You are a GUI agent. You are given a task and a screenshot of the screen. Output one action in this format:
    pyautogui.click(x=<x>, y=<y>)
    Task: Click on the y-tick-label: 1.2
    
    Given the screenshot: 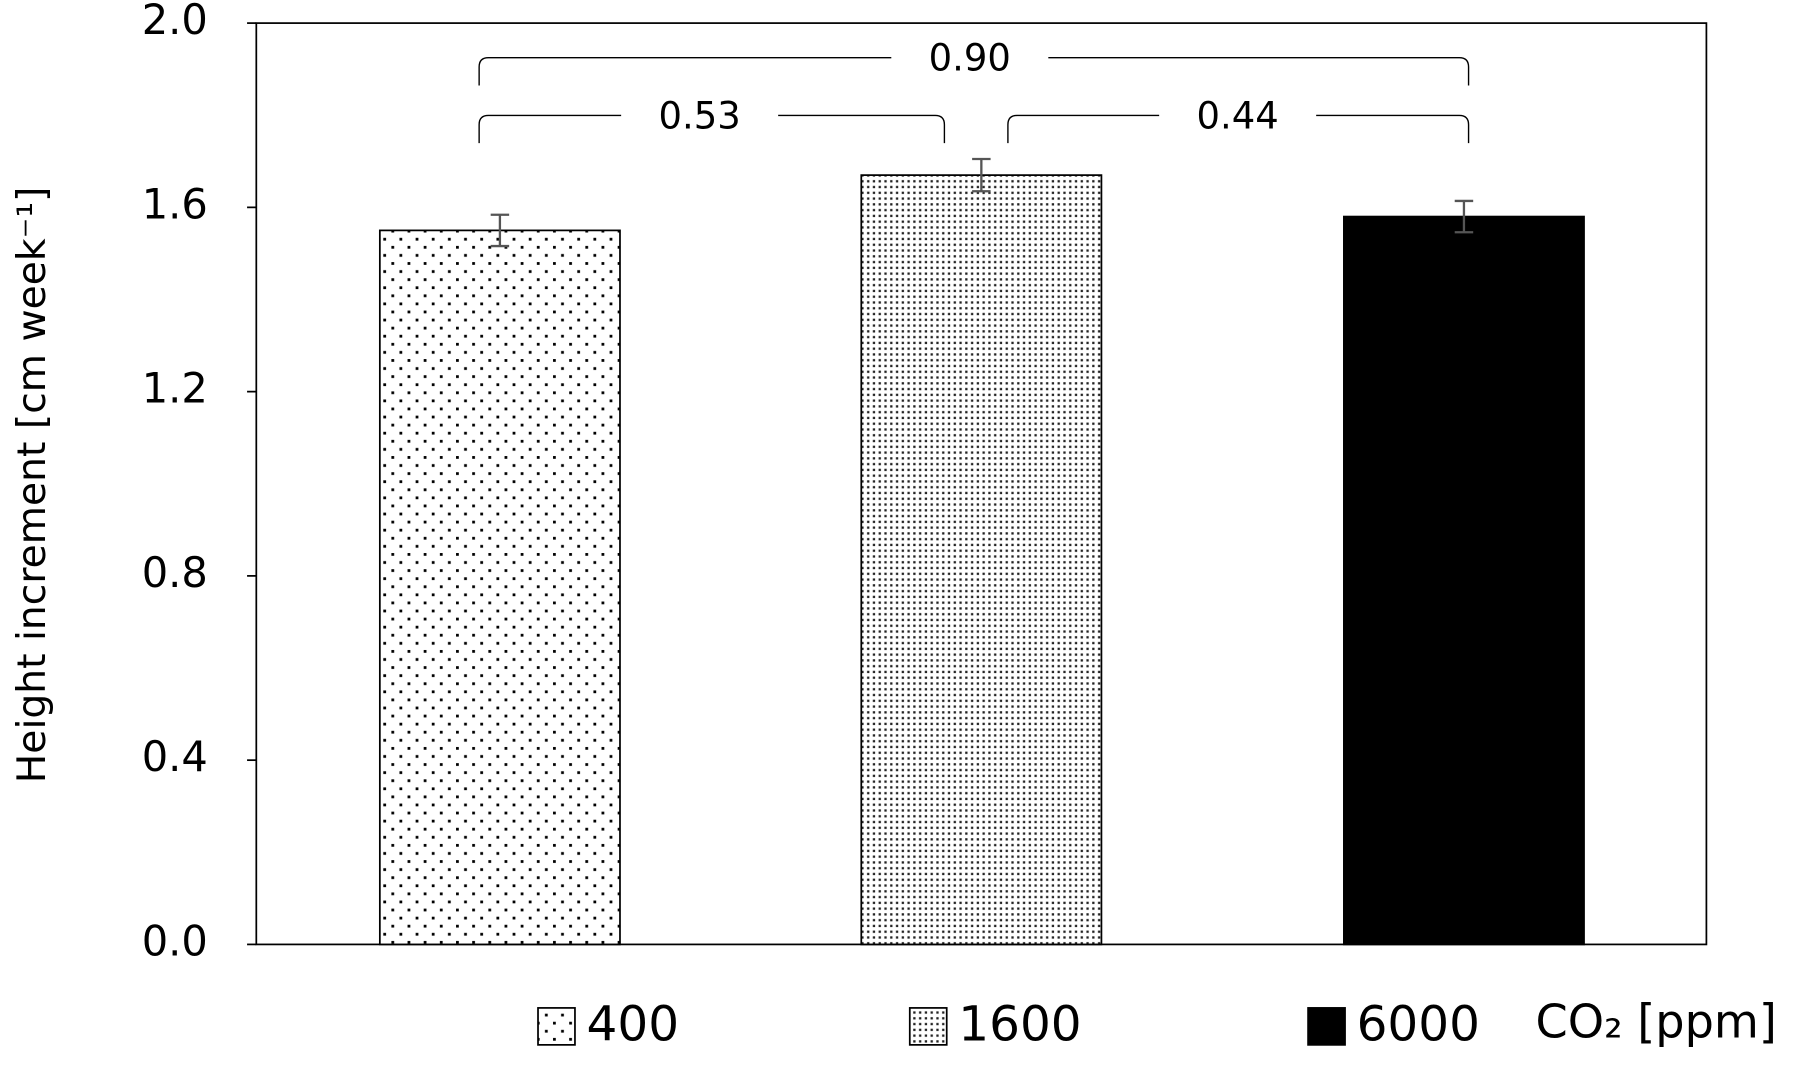 What is the action you would take?
    pyautogui.click(x=175, y=388)
    